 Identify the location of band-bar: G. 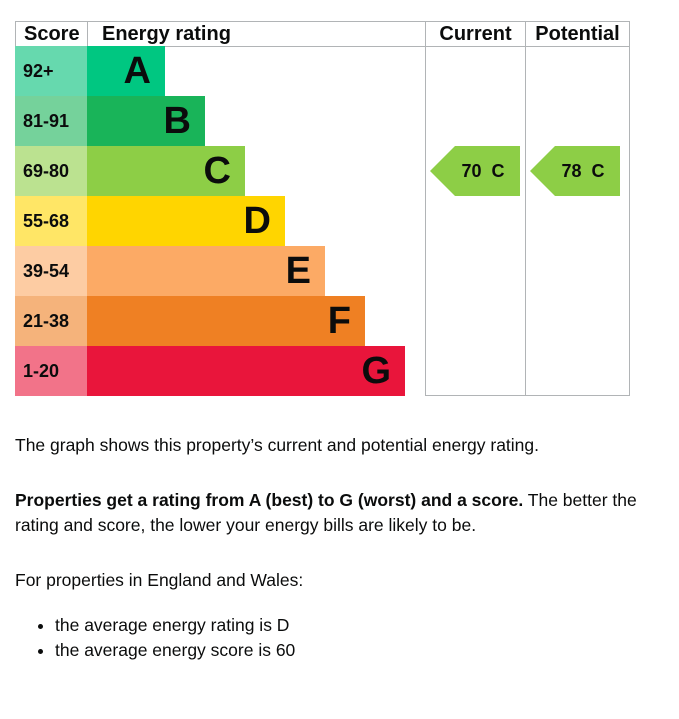
(246, 371).